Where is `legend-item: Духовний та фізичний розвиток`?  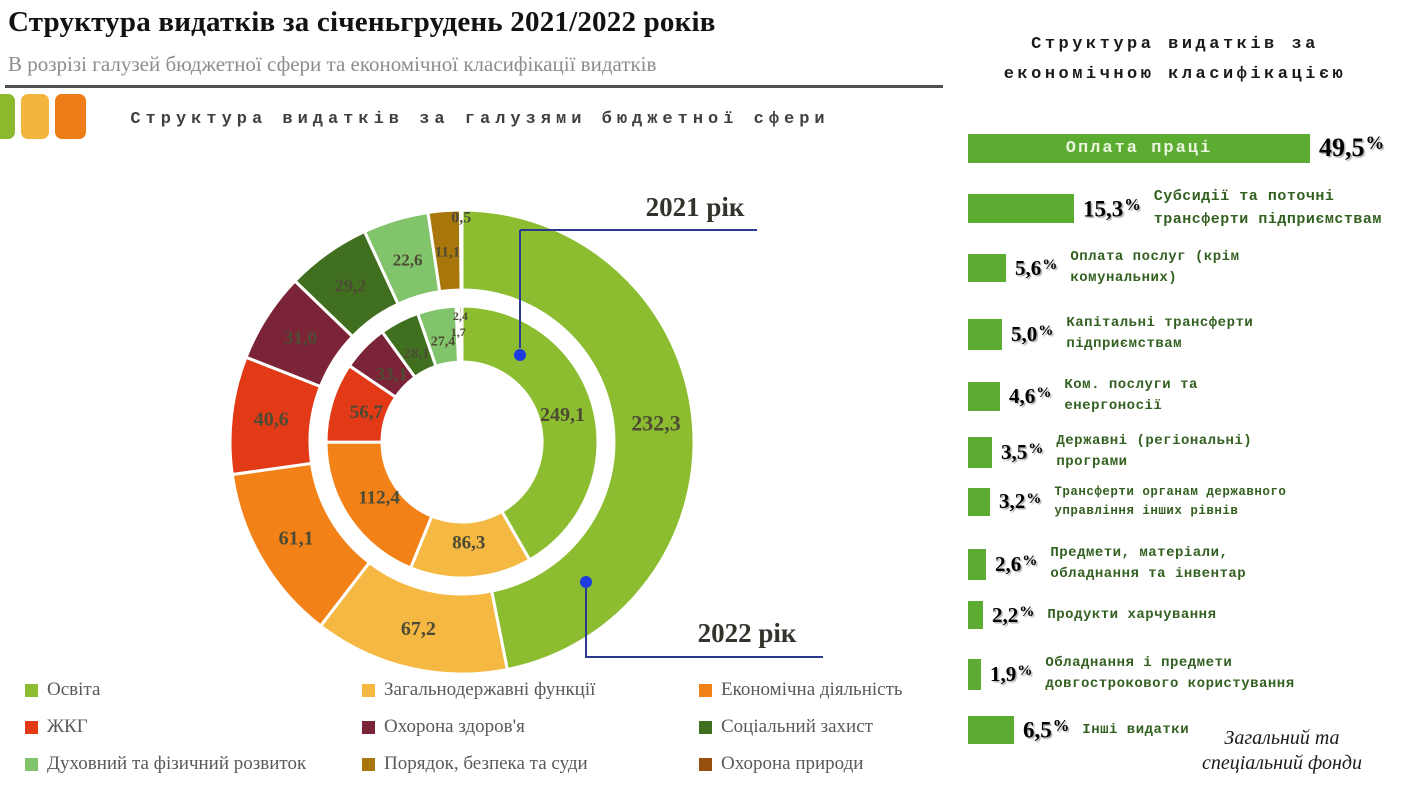 legend-item: Духовний та фізичний розвиток is located at coordinates (193, 764).